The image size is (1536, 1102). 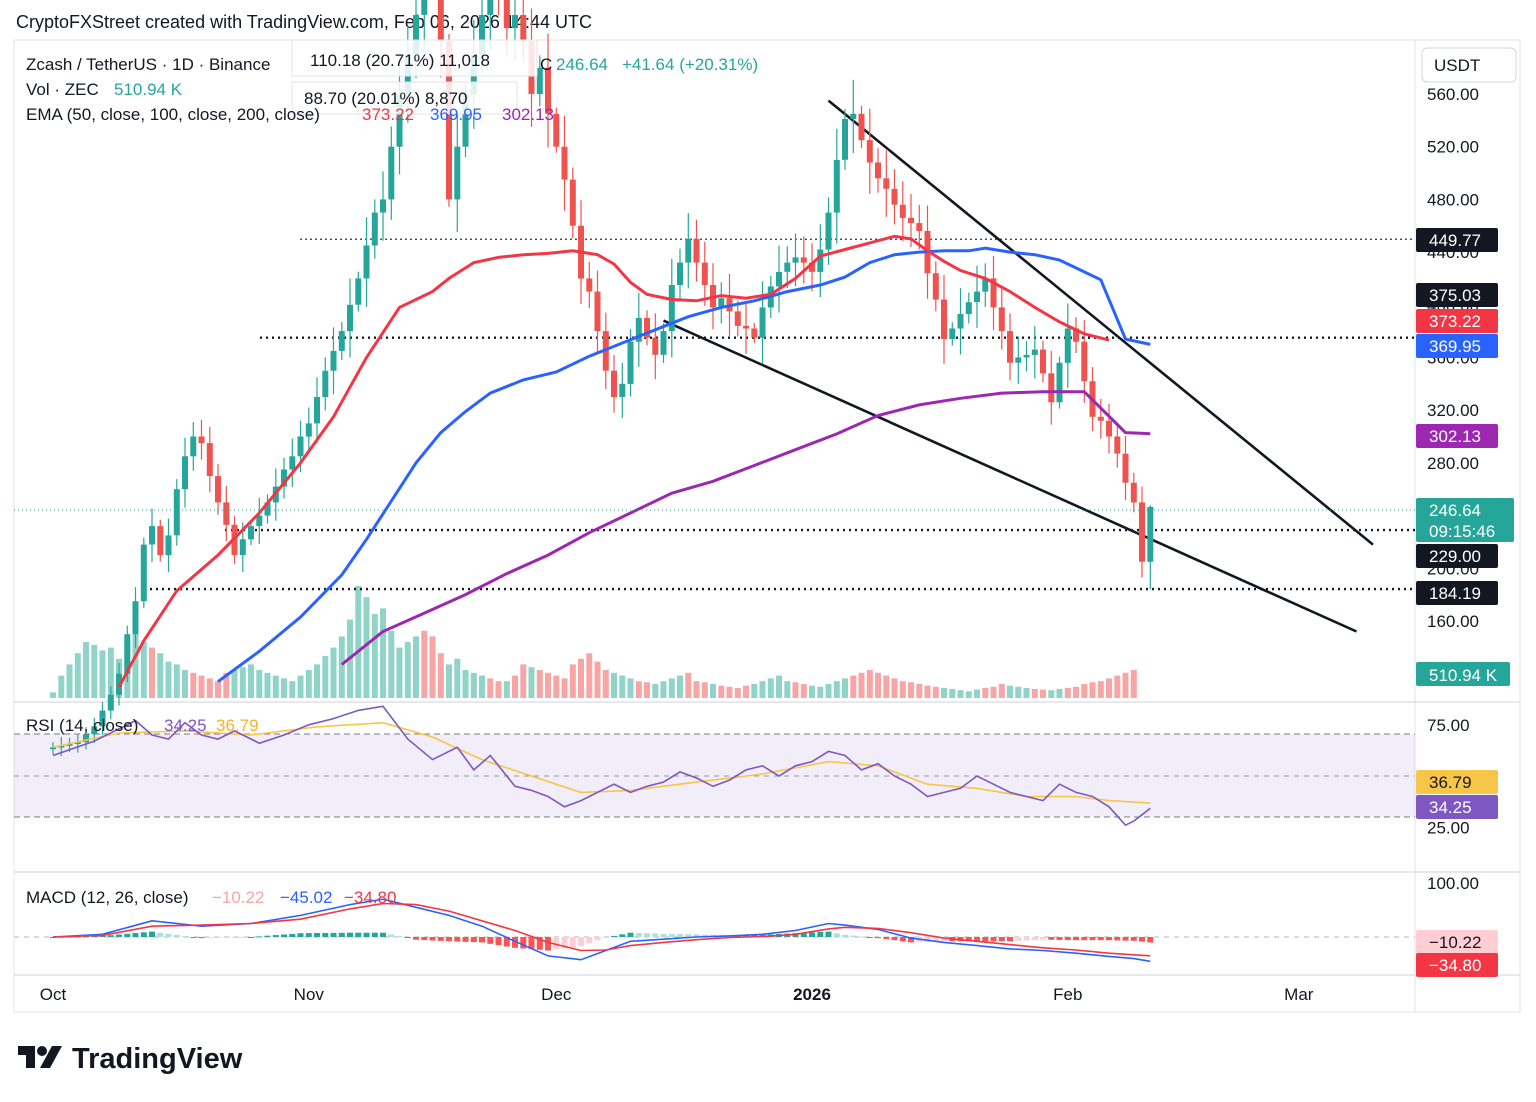 What do you see at coordinates (602, 930) in the screenshot?
I see `macd-series` at bounding box center [602, 930].